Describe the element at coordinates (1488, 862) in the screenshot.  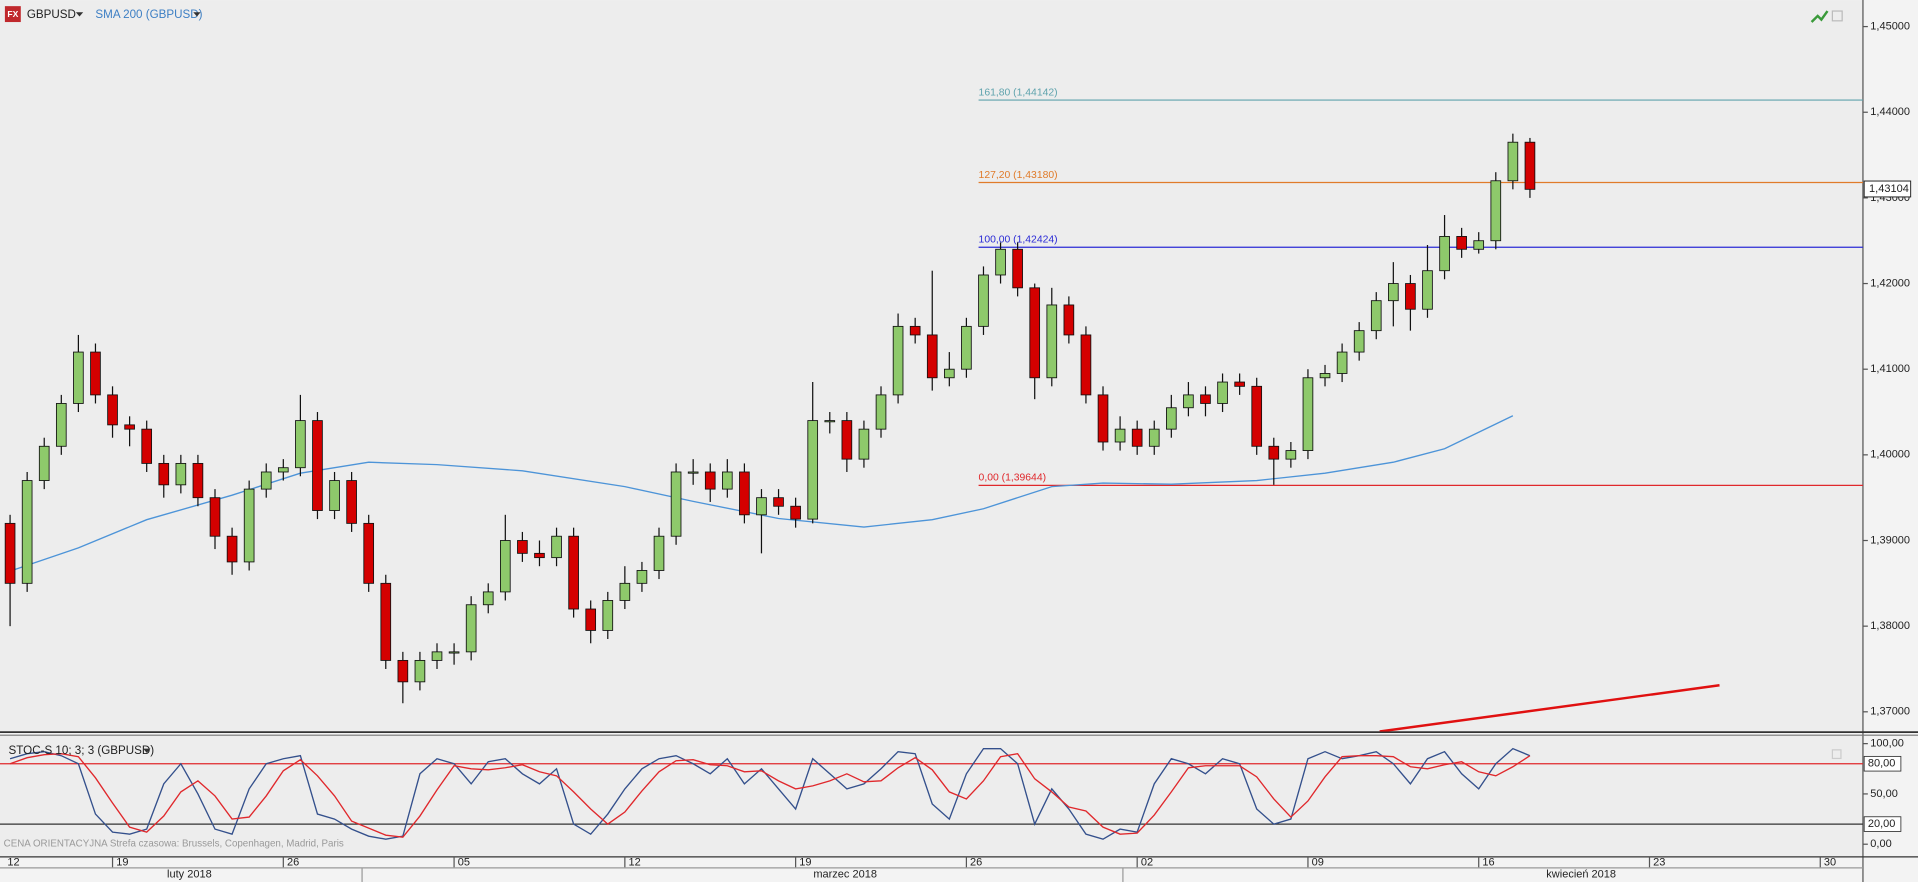
I see `x-tick-label: 16` at that location.